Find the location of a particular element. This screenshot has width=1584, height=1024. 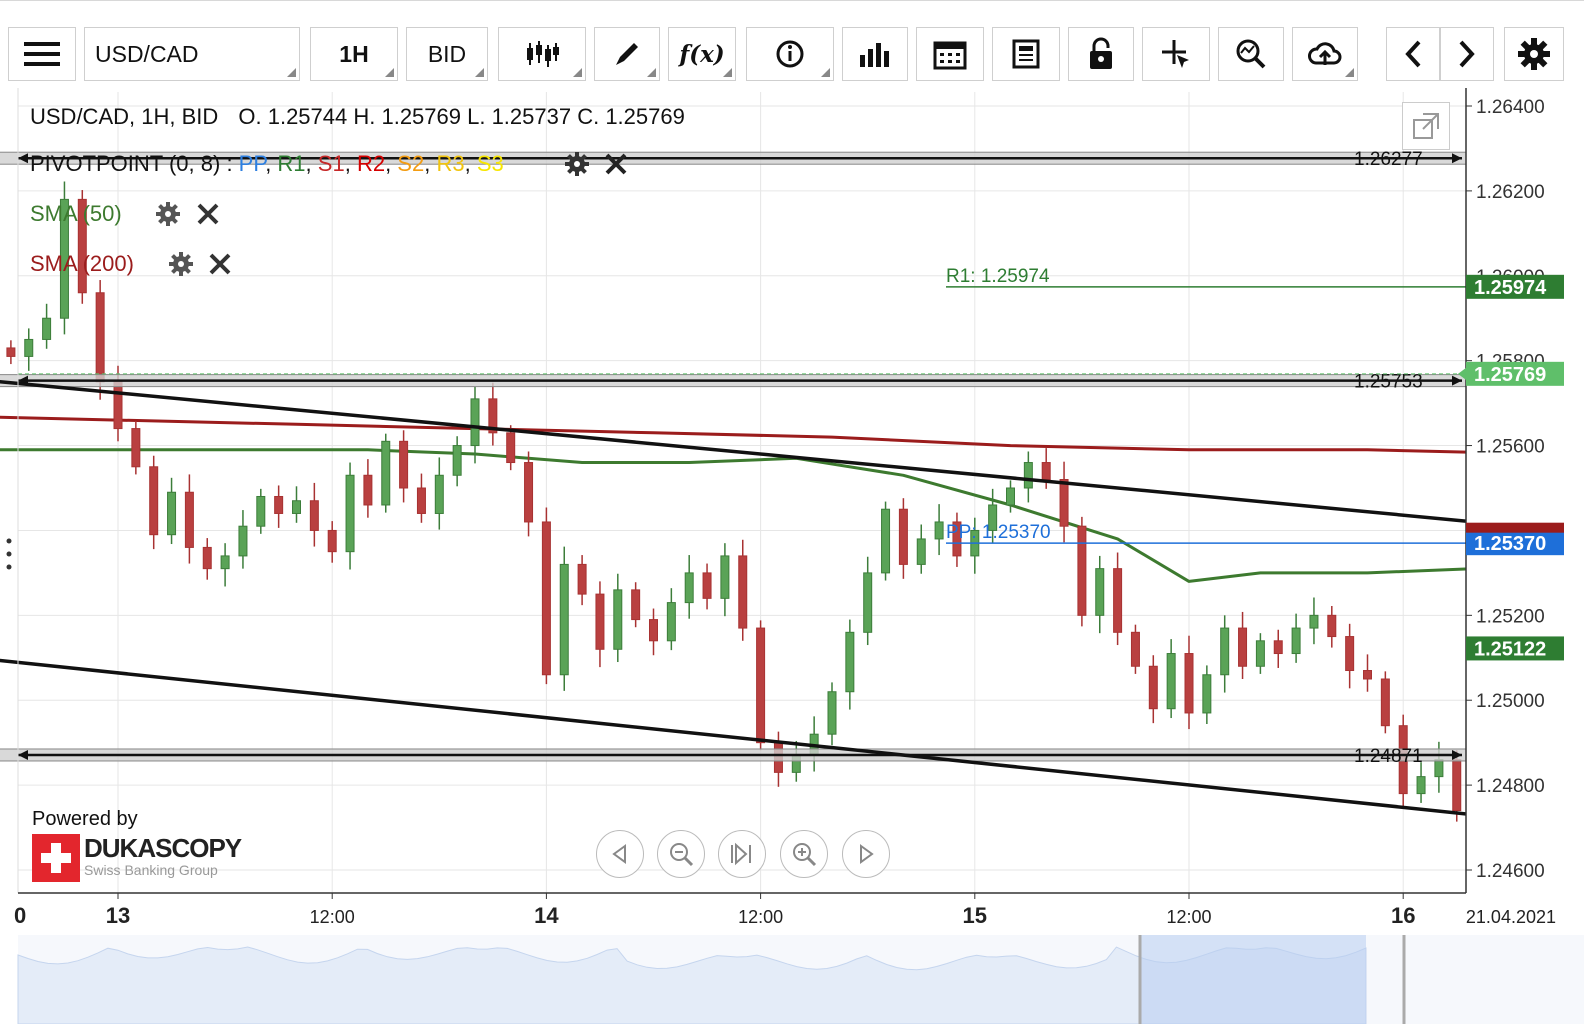

price-side-selector: BID is located at coordinates (447, 54).